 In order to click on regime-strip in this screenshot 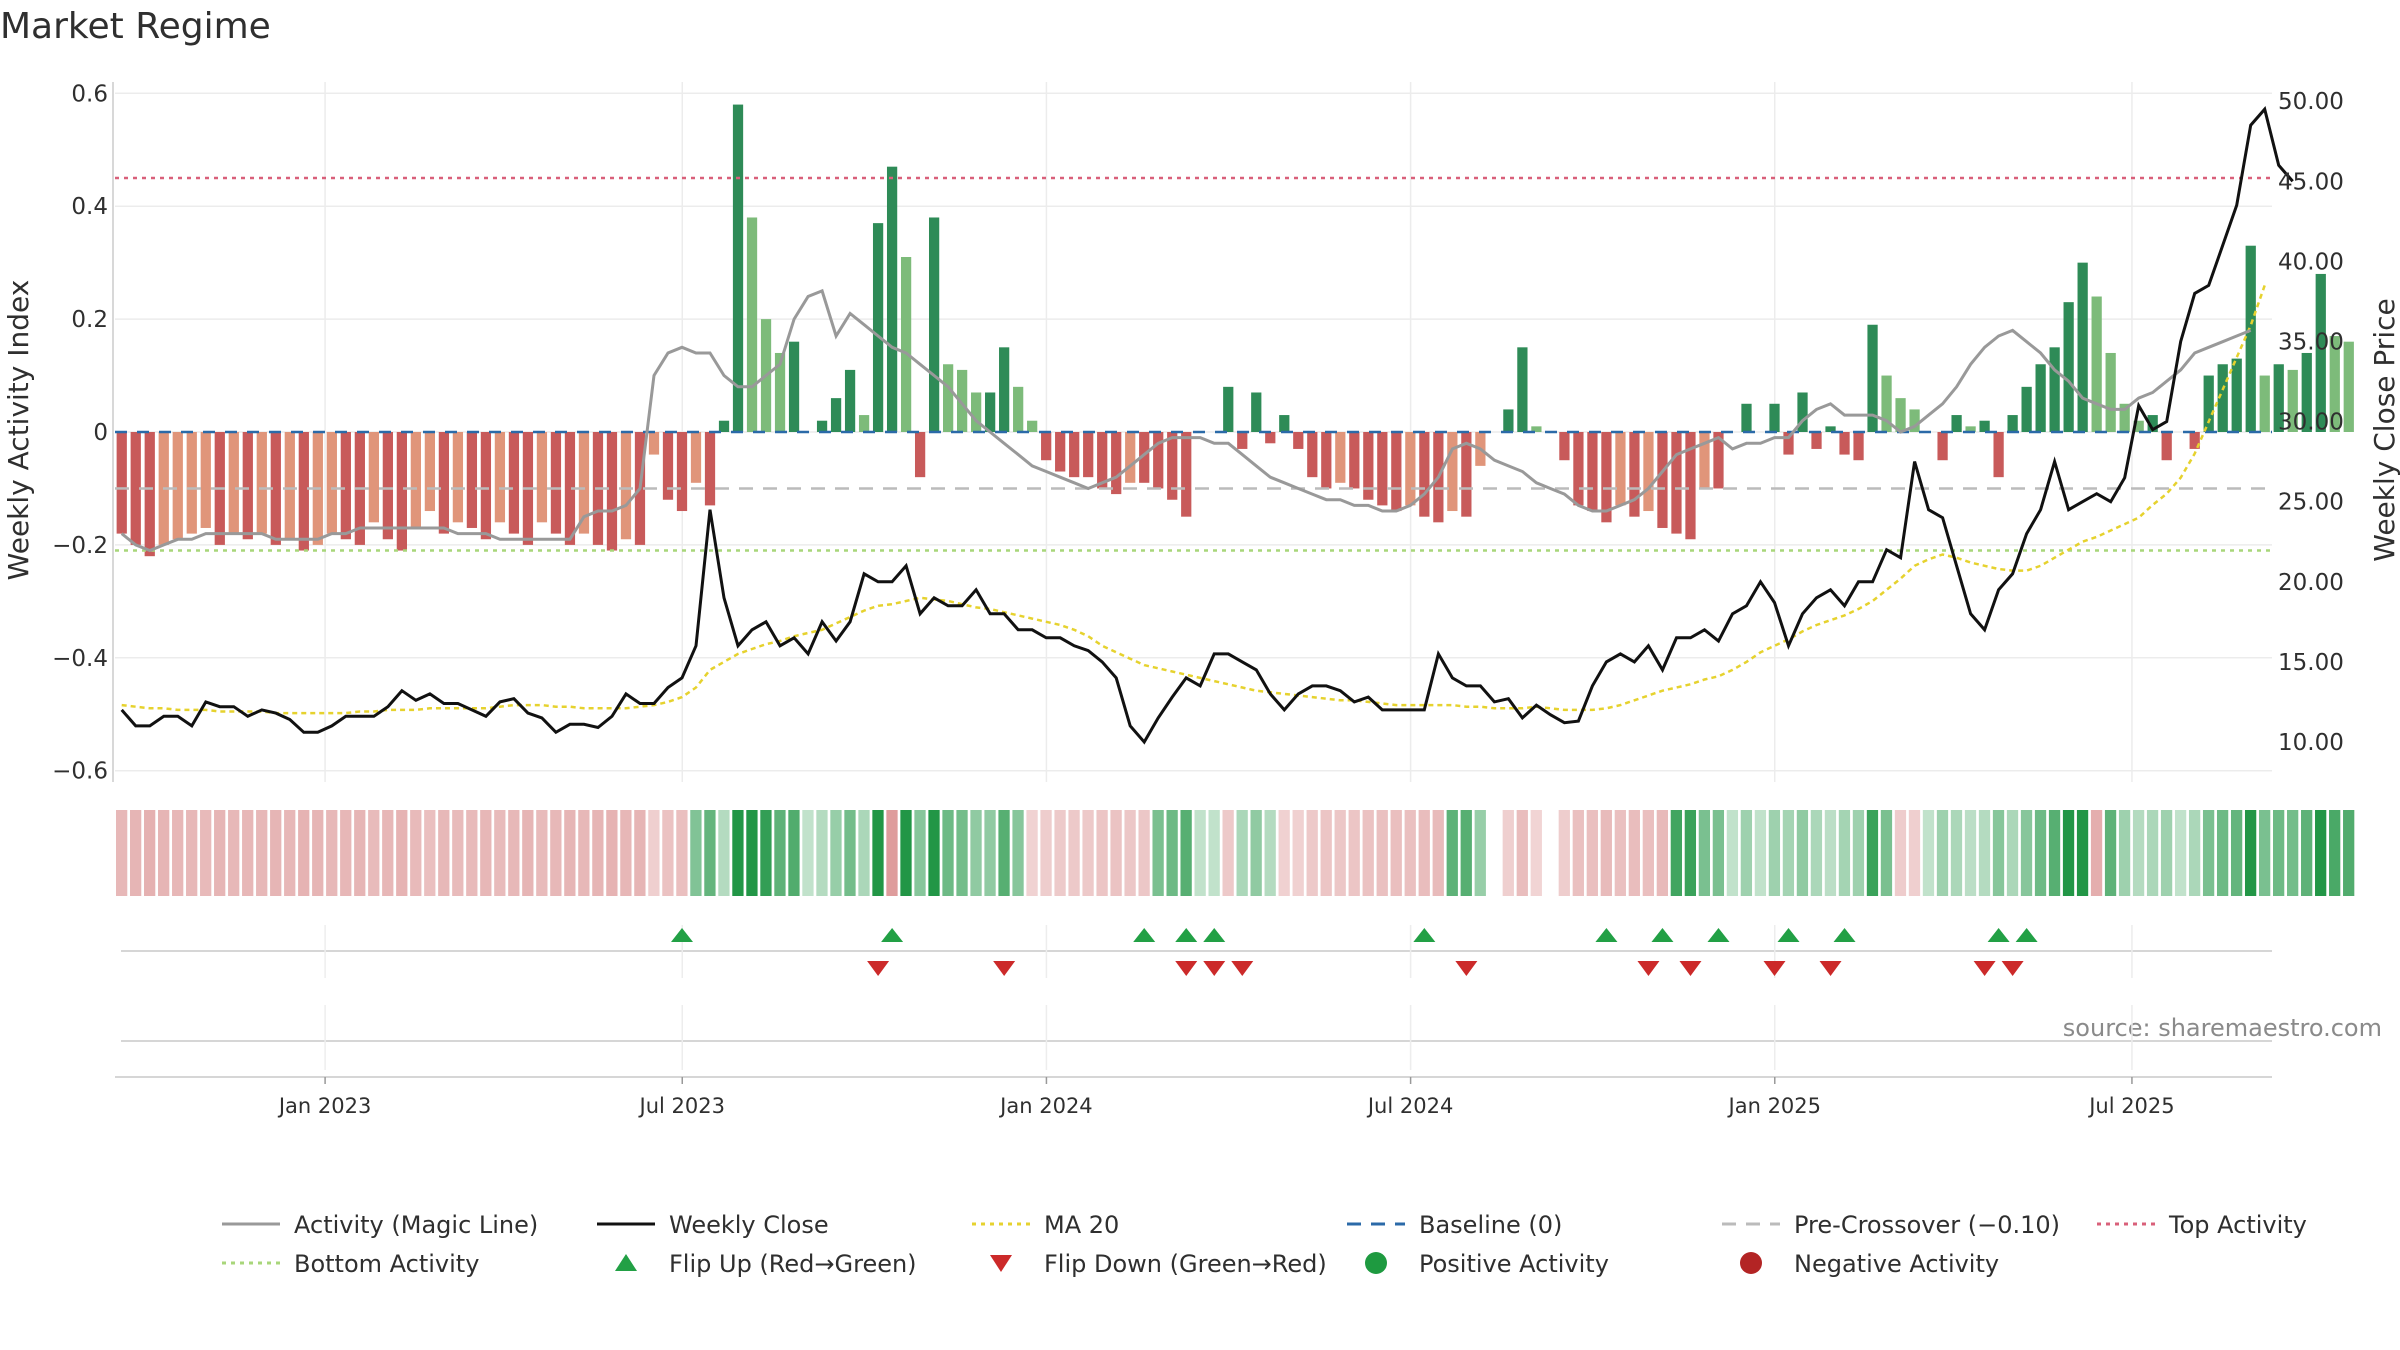, I will do `click(1235, 853)`.